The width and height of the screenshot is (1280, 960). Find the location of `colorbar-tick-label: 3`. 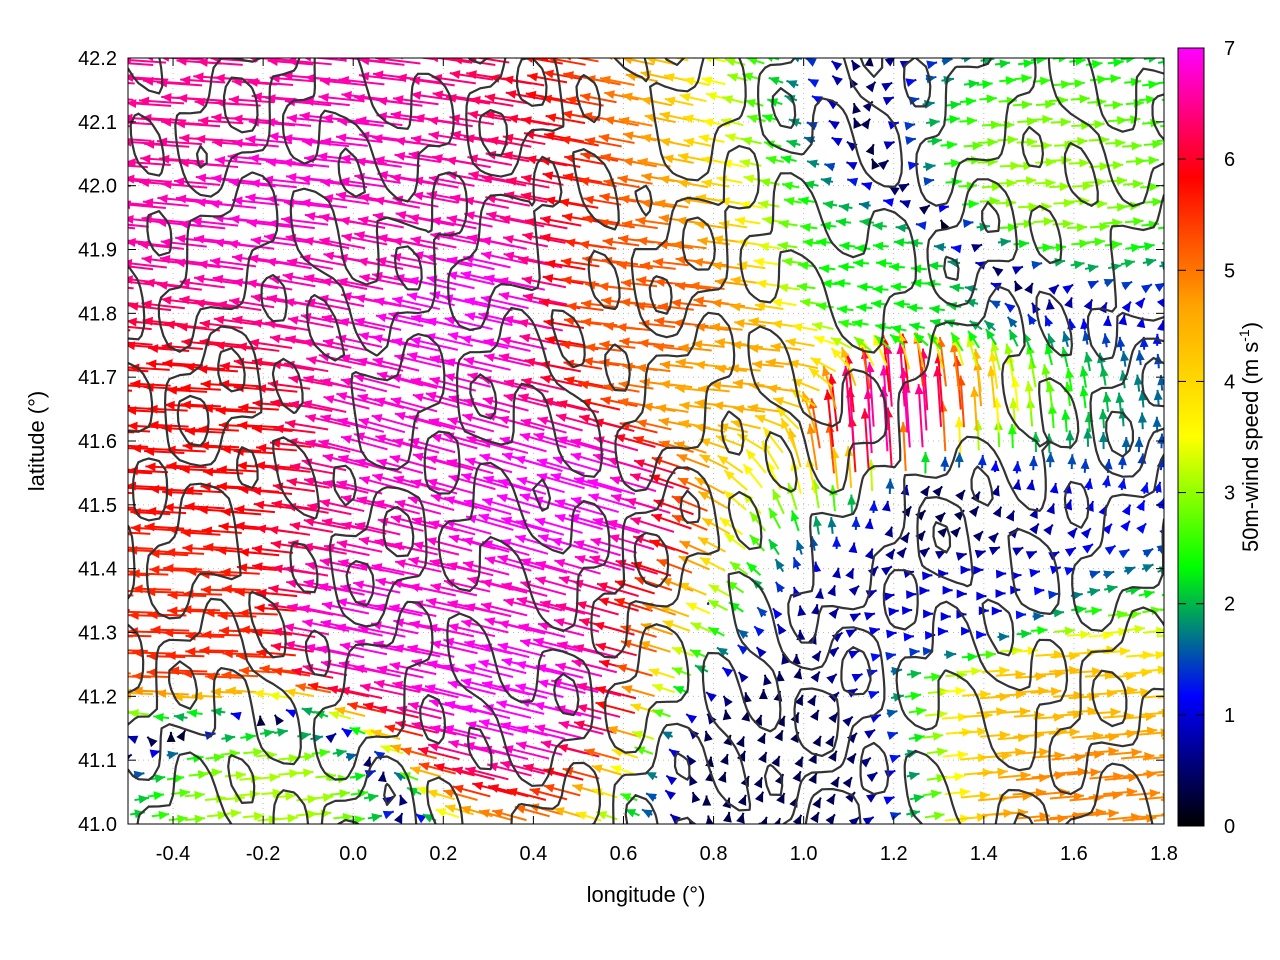

colorbar-tick-label: 3 is located at coordinates (1229, 494).